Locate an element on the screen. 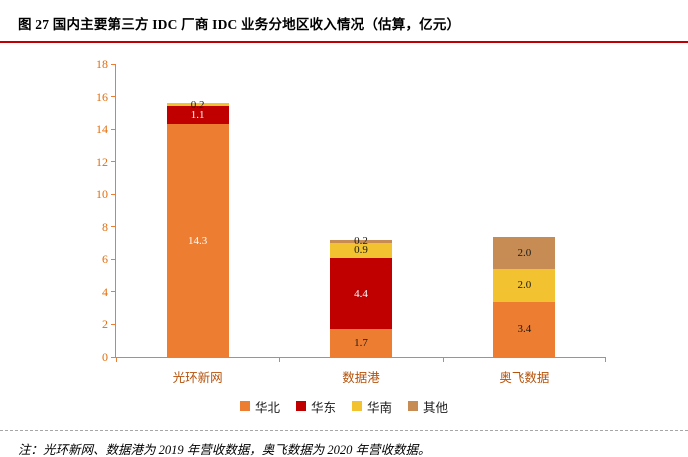 Image resolution: width=688 pixels, height=457 pixels. x-axis-category-label: 数据港 is located at coordinates (361, 378).